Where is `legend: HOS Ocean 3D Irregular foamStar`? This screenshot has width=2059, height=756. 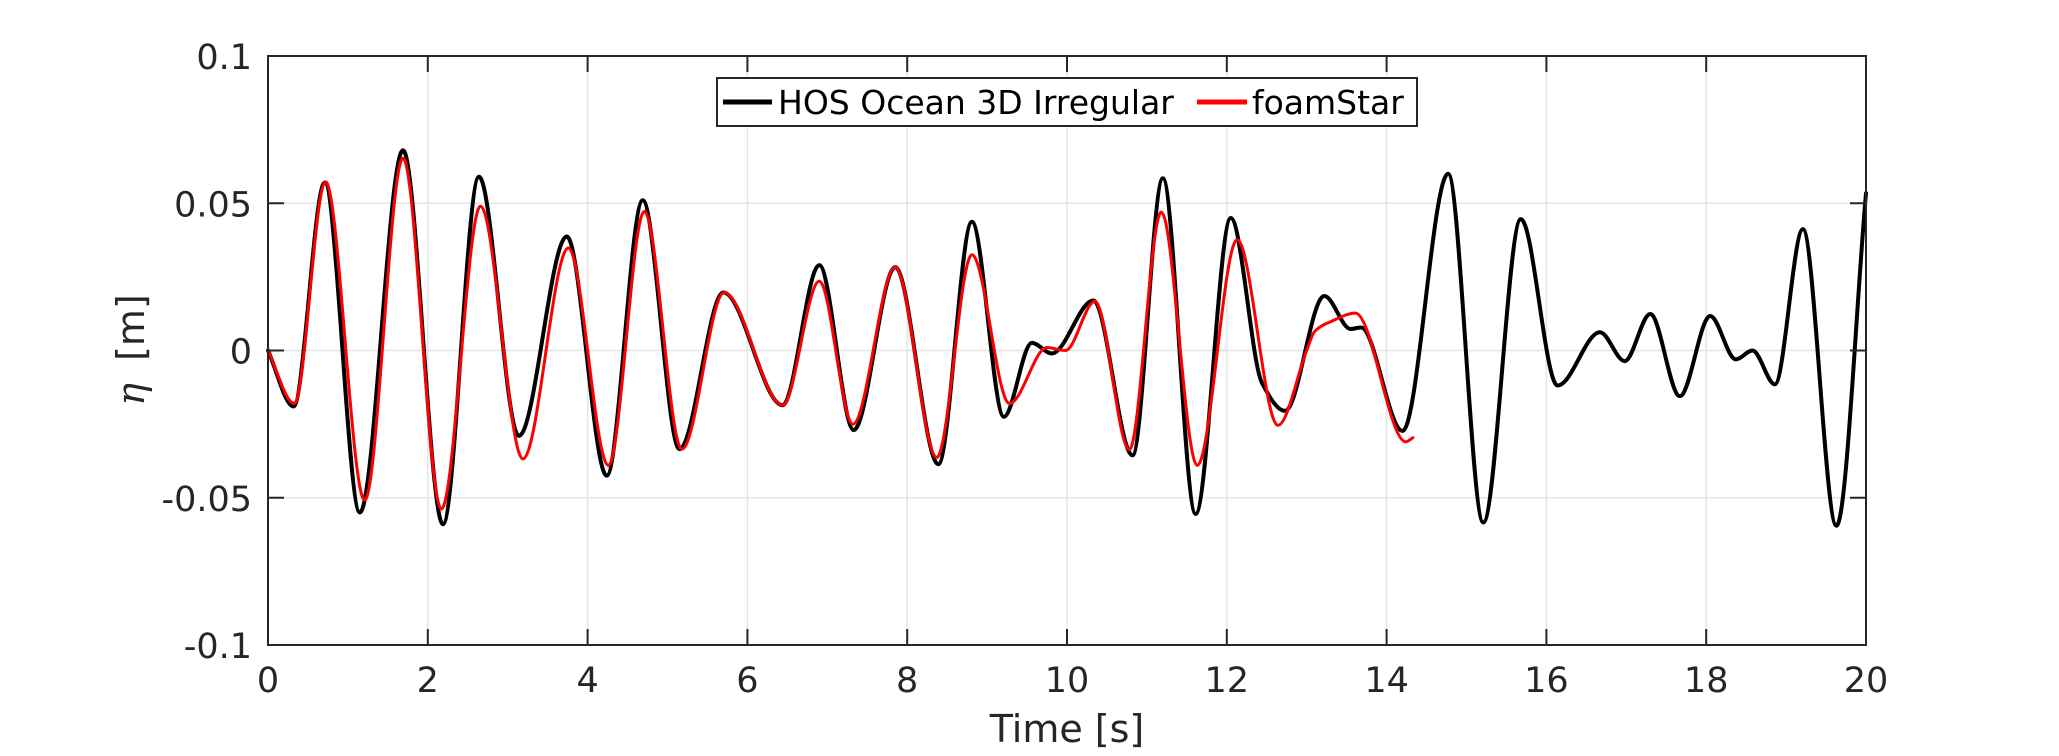
legend: HOS Ocean 3D Irregular foamStar is located at coordinates (1067, 102).